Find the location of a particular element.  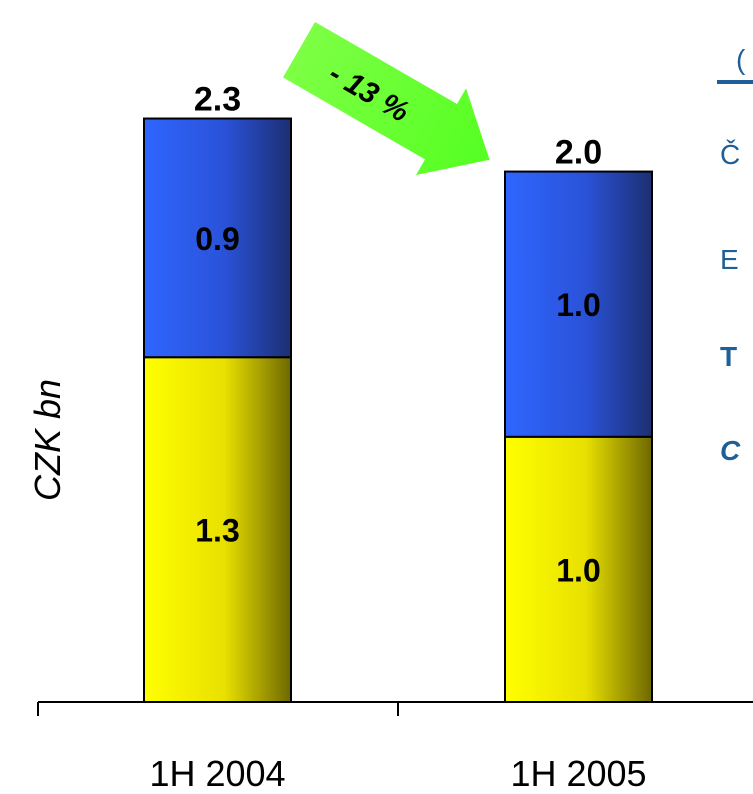

legend-cutoff-area: ( Č E T C is located at coordinates (735, 255).